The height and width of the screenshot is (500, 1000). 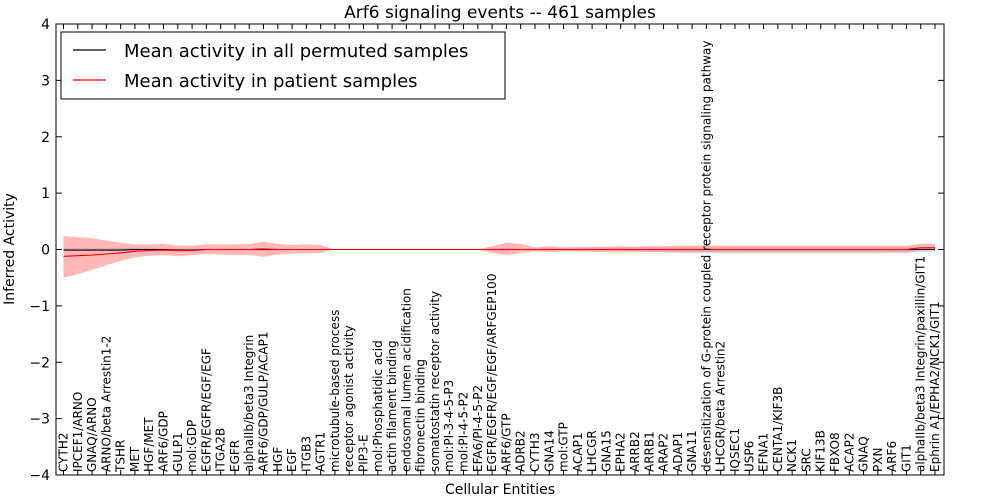 I want to click on x-tick-label: mol:GDP, so click(x=192, y=446).